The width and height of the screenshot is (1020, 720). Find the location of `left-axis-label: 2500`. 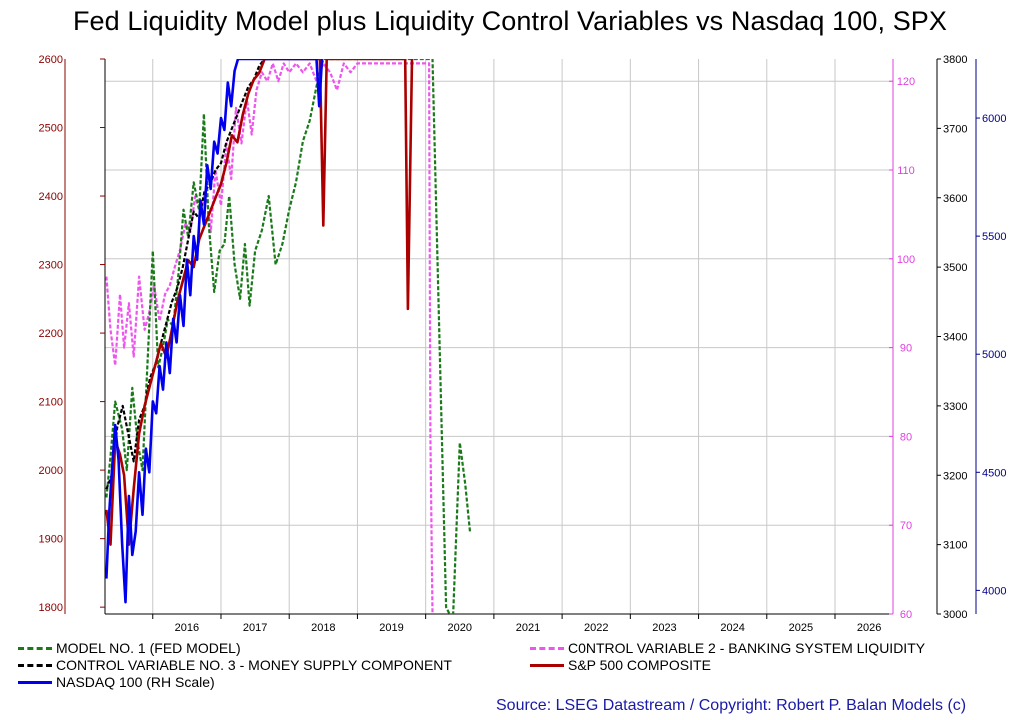

left-axis-label: 2500 is located at coordinates (51, 129).